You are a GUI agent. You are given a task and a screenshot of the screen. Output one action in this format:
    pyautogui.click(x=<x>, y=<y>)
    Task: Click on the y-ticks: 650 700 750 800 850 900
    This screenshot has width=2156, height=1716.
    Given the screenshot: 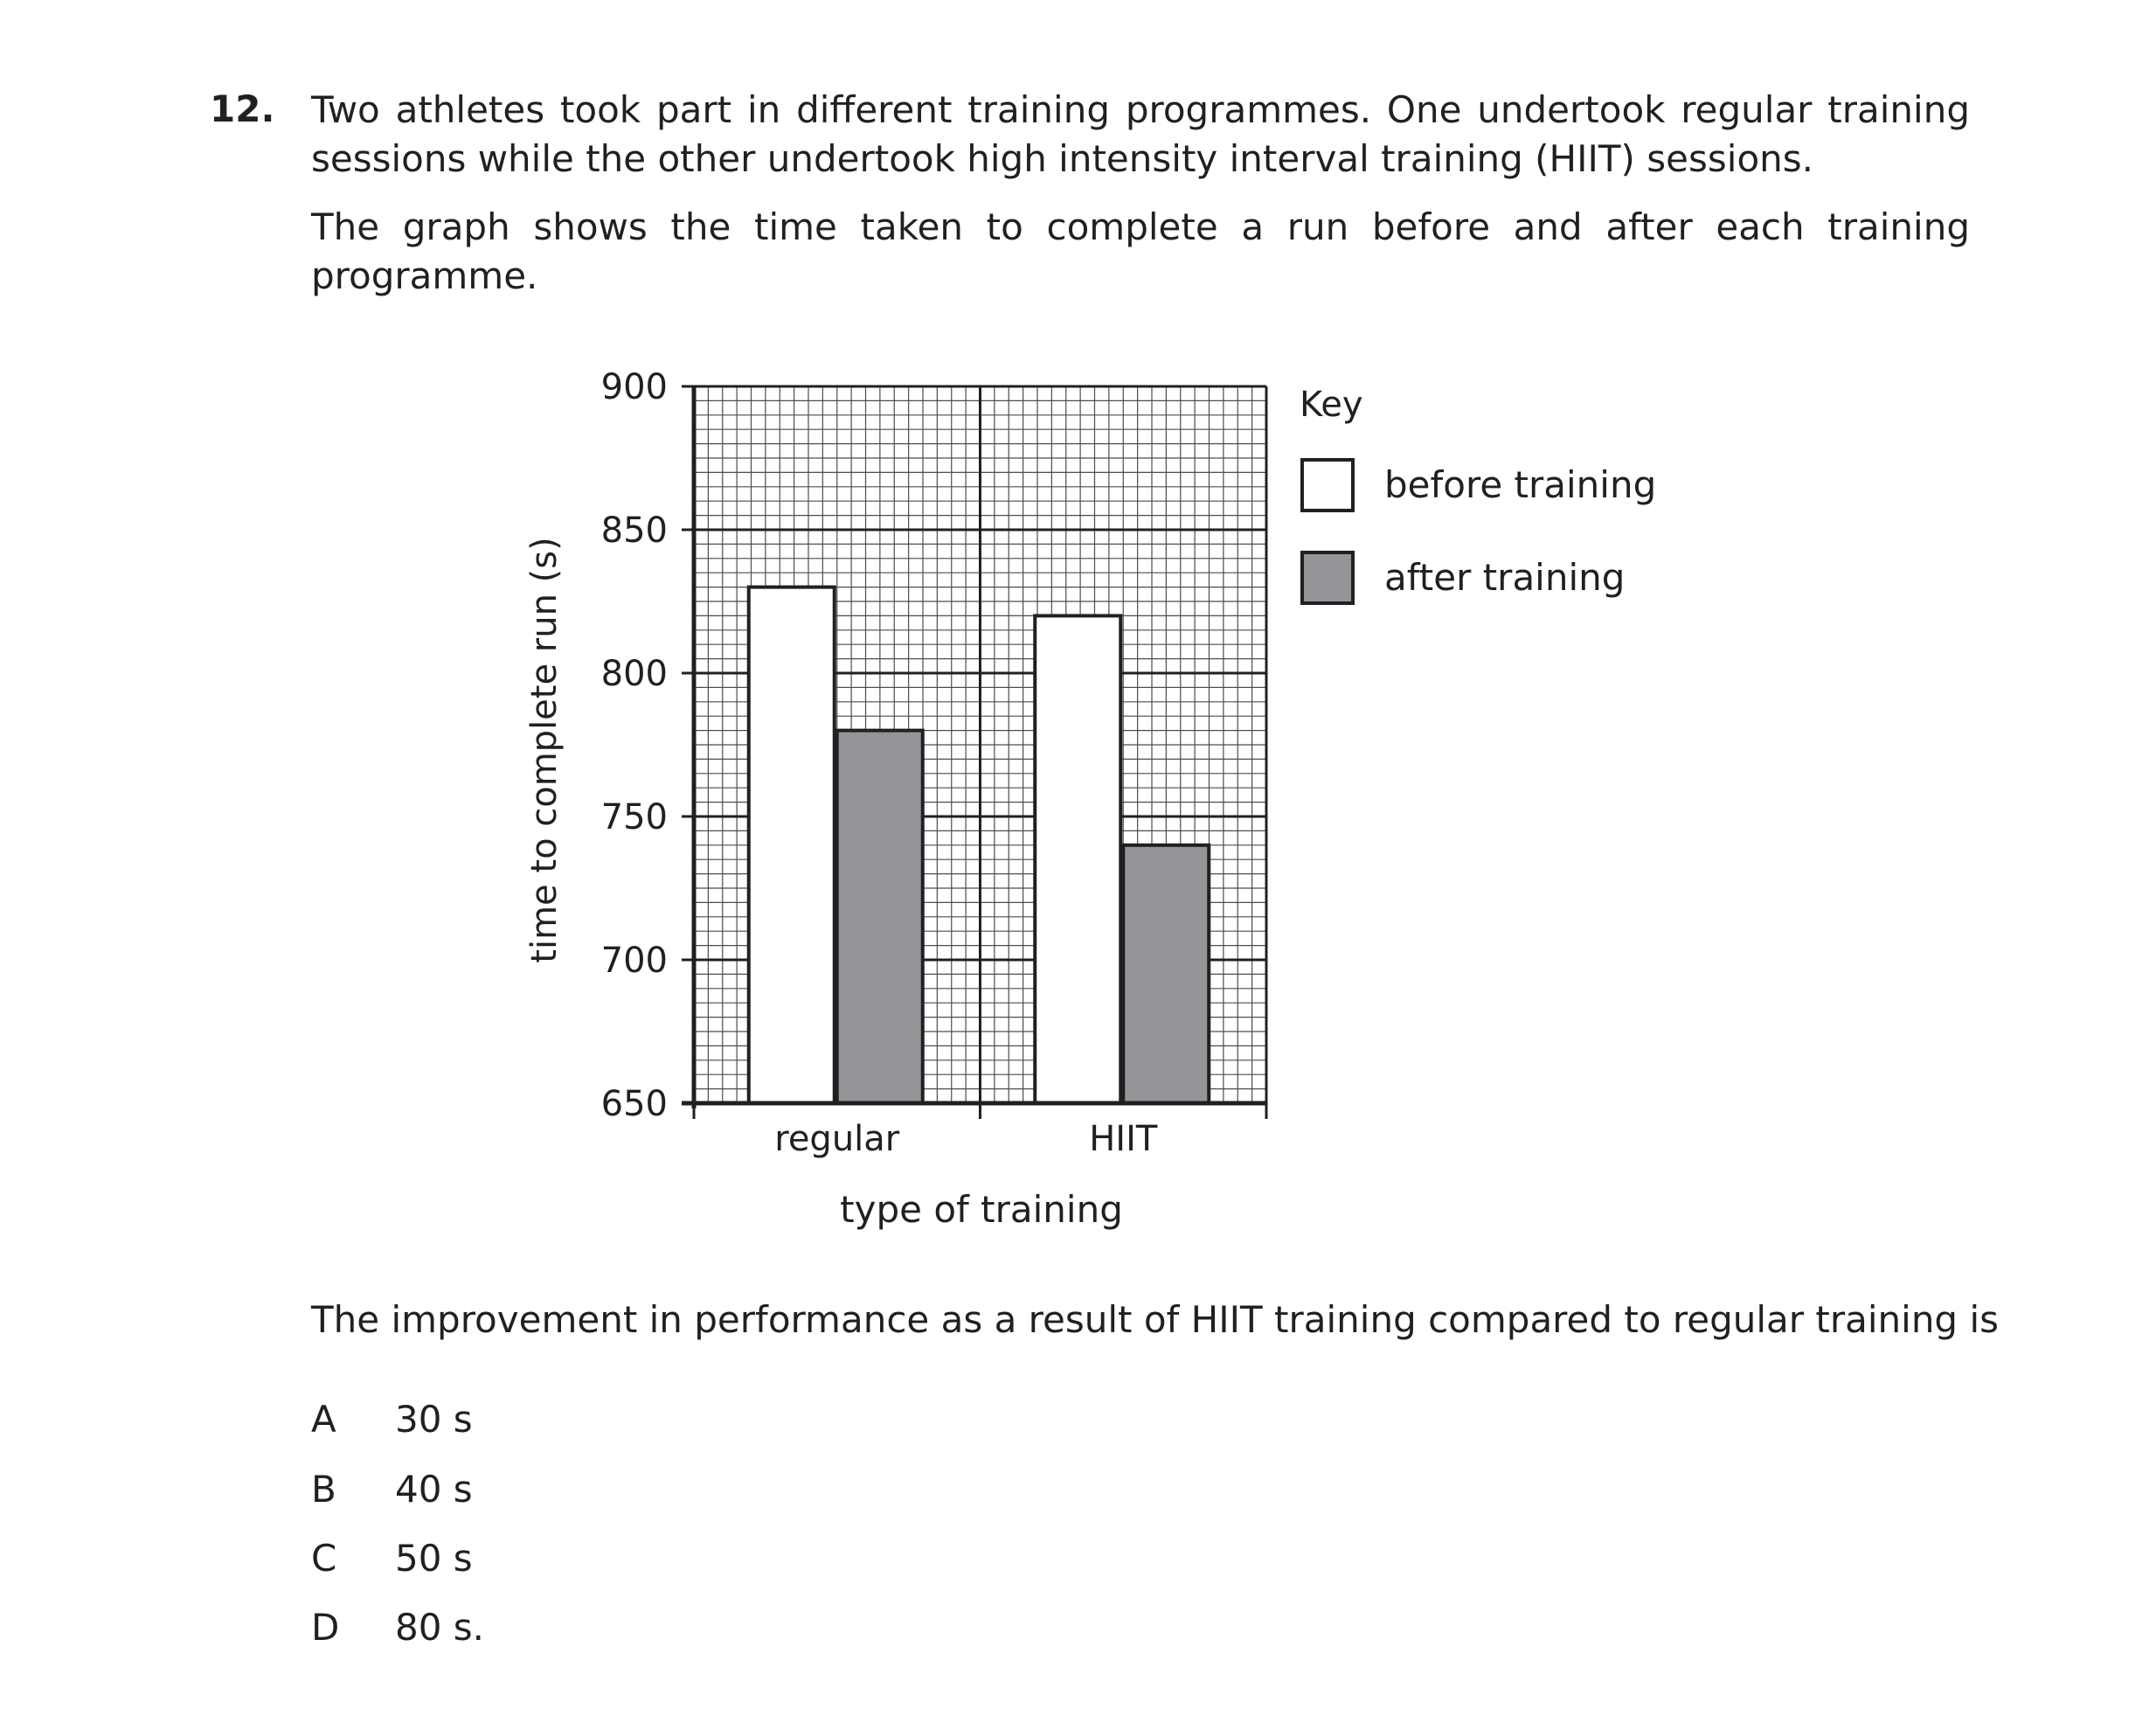 What is the action you would take?
    pyautogui.click(x=647, y=746)
    